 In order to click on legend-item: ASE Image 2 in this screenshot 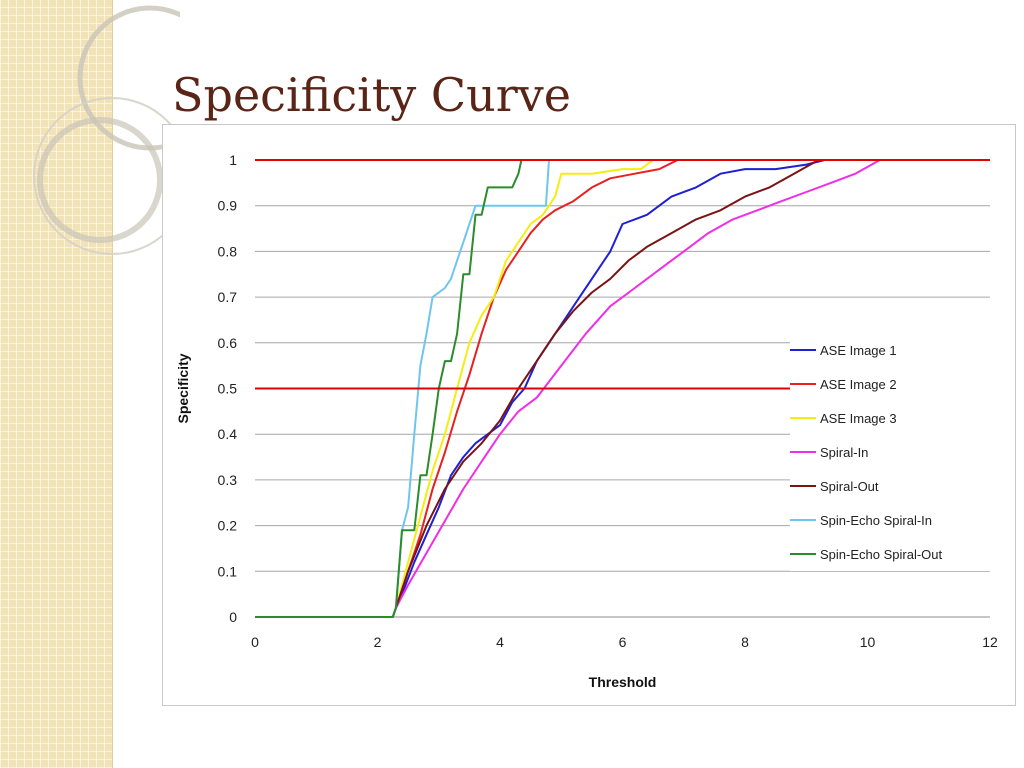, I will do `click(890, 384)`.